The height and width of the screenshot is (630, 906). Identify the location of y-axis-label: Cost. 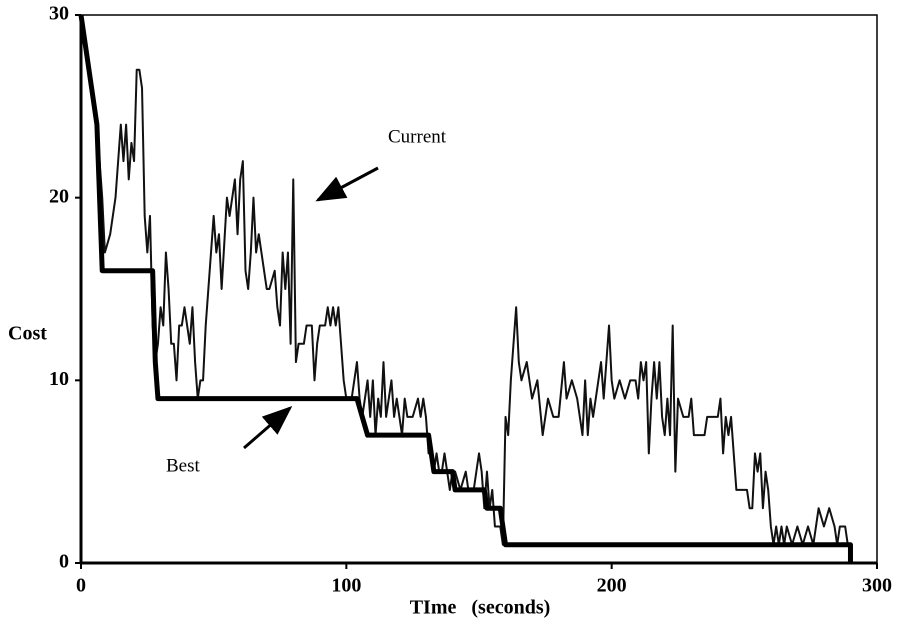
(27, 334).